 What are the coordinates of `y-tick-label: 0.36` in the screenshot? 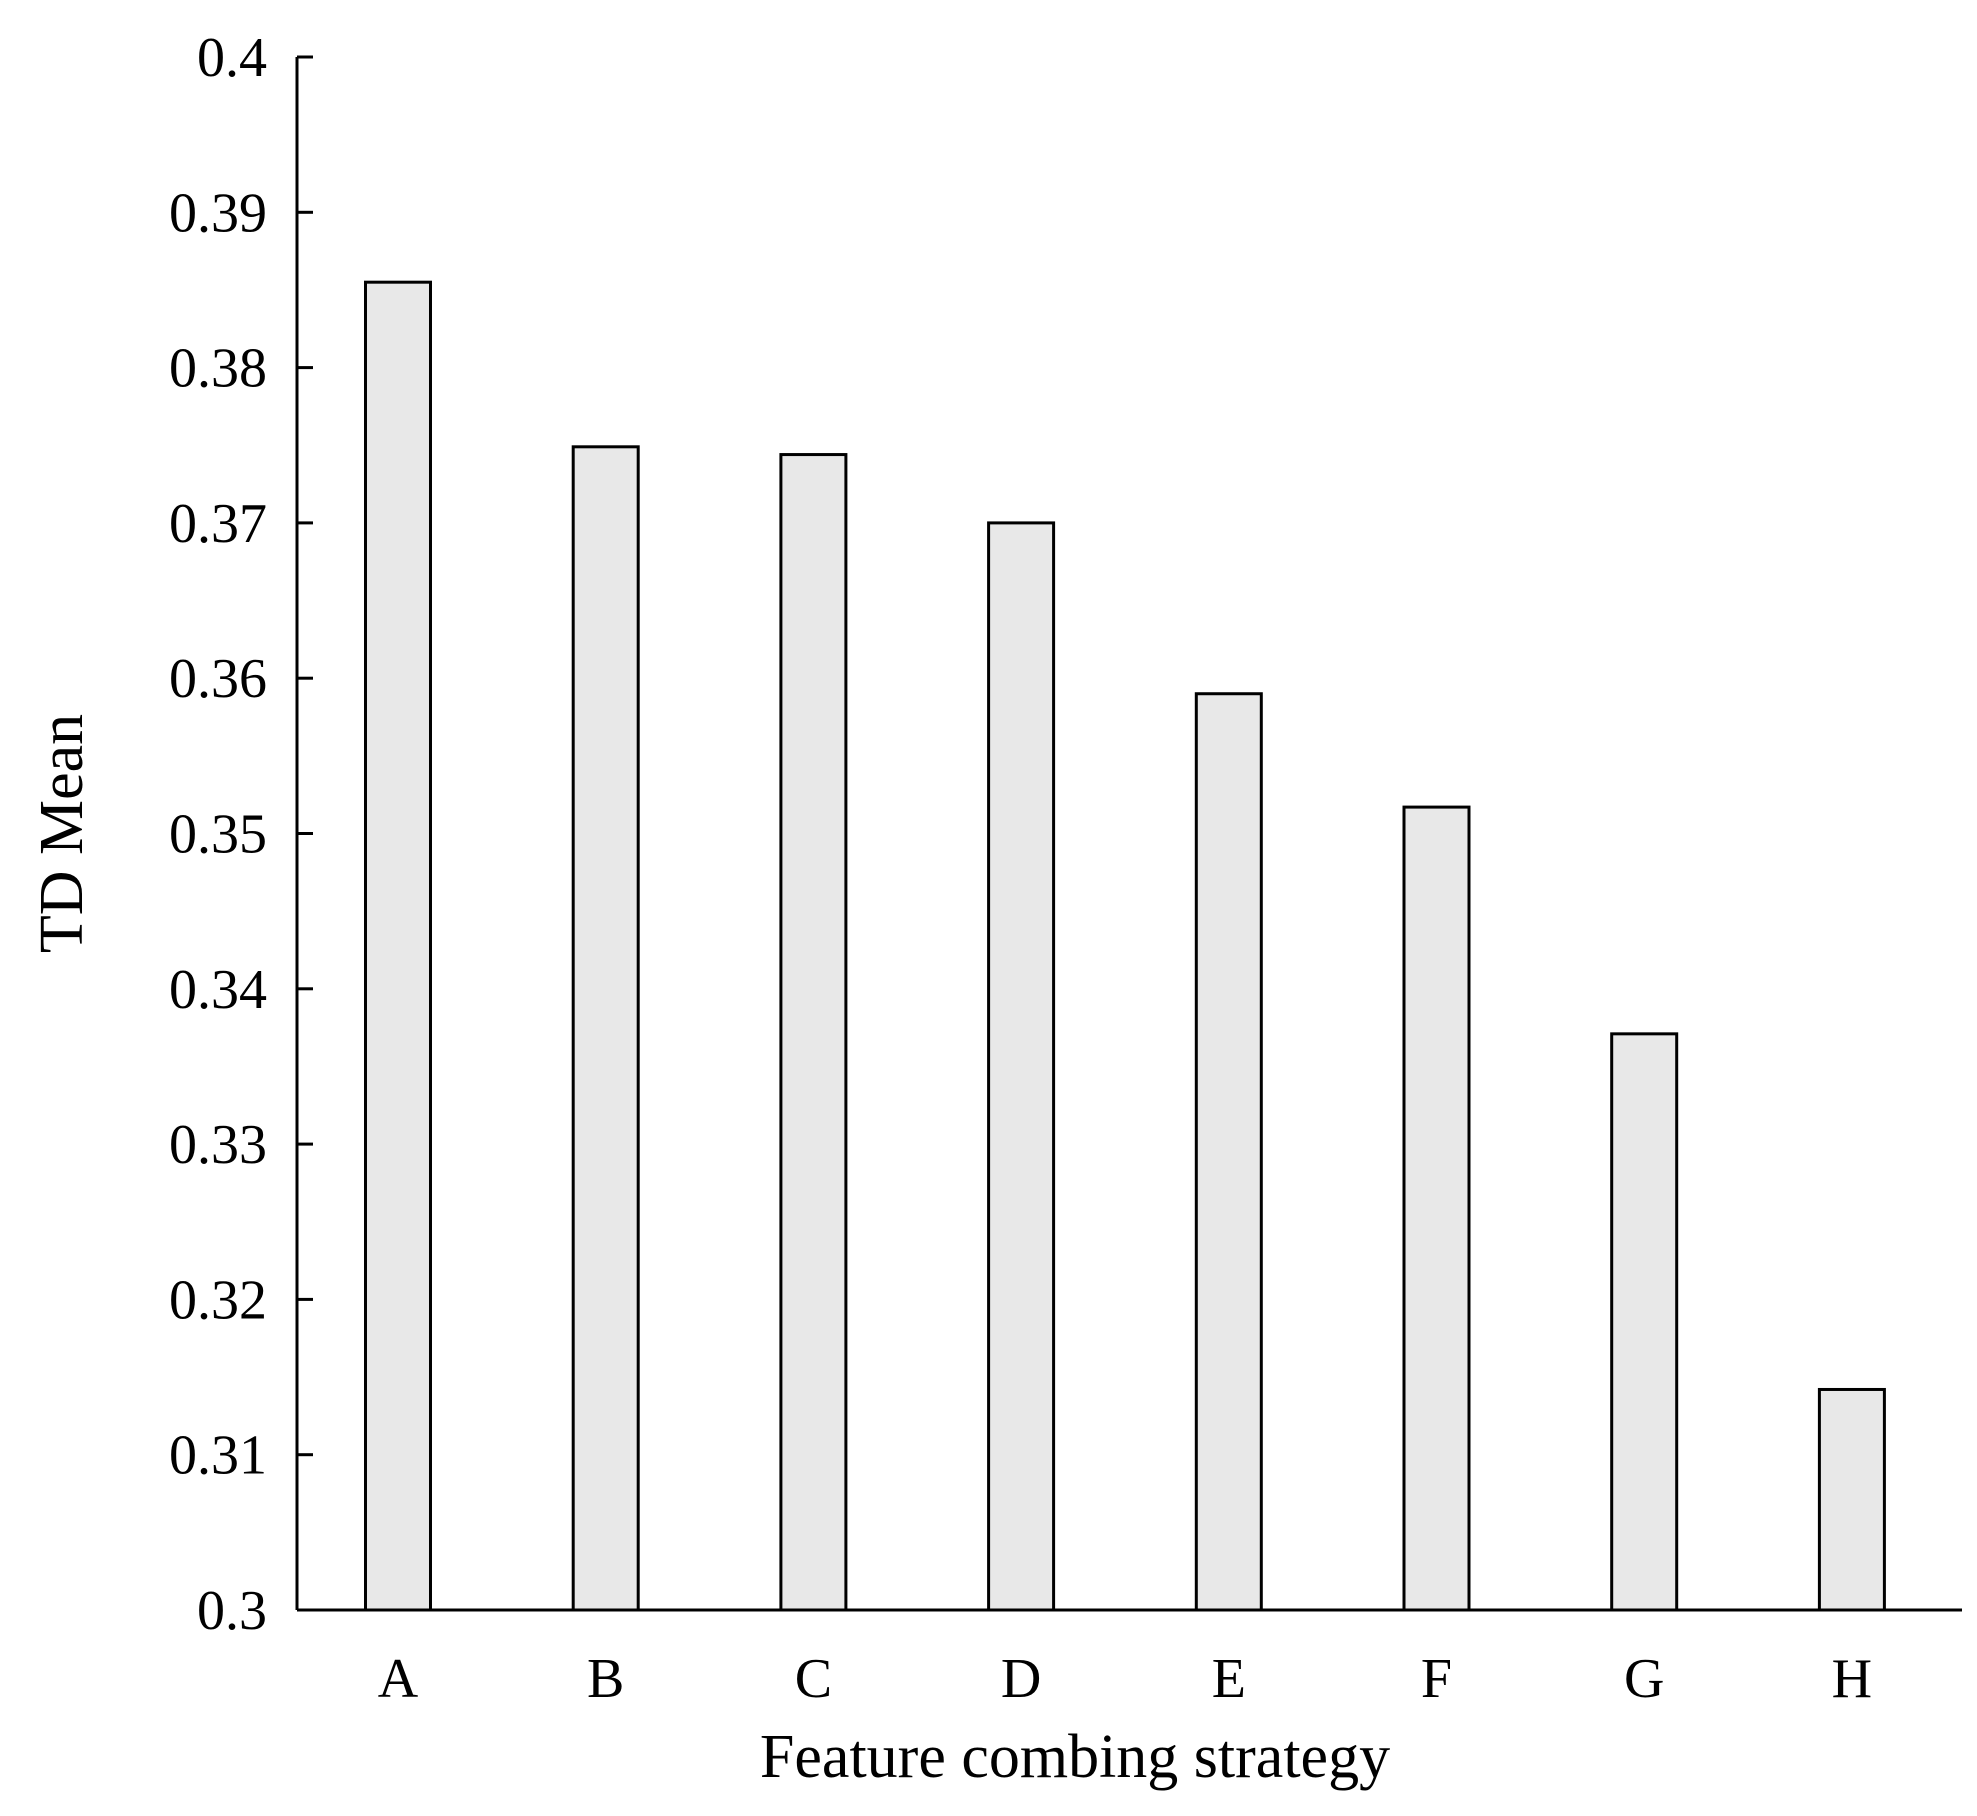 It's located at (218, 679).